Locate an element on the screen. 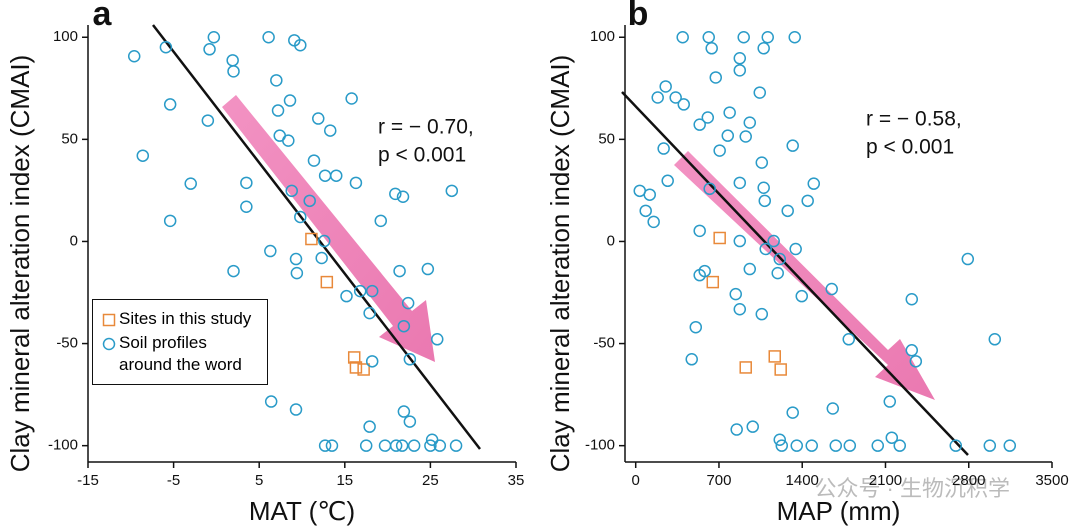 The height and width of the screenshot is (530, 1080). x-tick-label: 2100 is located at coordinates (885, 480).